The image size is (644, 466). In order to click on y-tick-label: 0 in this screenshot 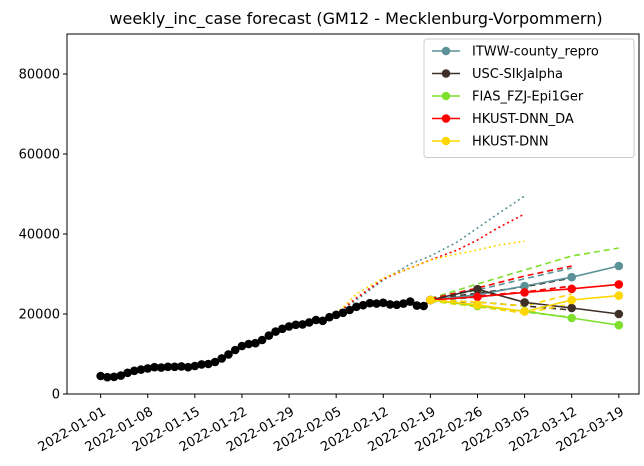, I will do `click(56, 395)`.